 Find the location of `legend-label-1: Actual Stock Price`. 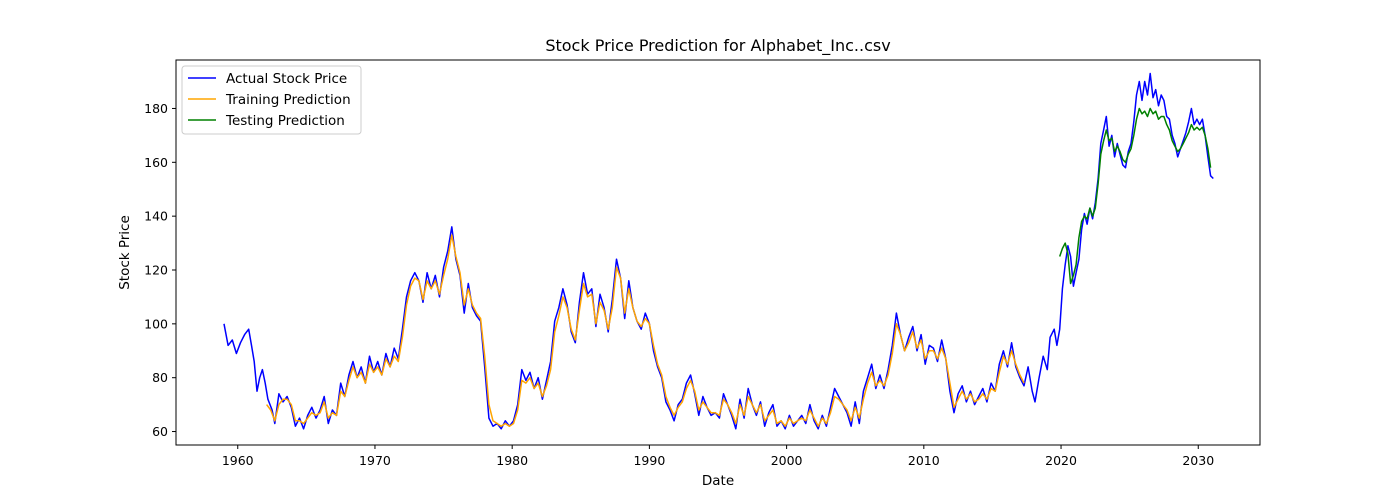

legend-label-1: Actual Stock Price is located at coordinates (286, 79).